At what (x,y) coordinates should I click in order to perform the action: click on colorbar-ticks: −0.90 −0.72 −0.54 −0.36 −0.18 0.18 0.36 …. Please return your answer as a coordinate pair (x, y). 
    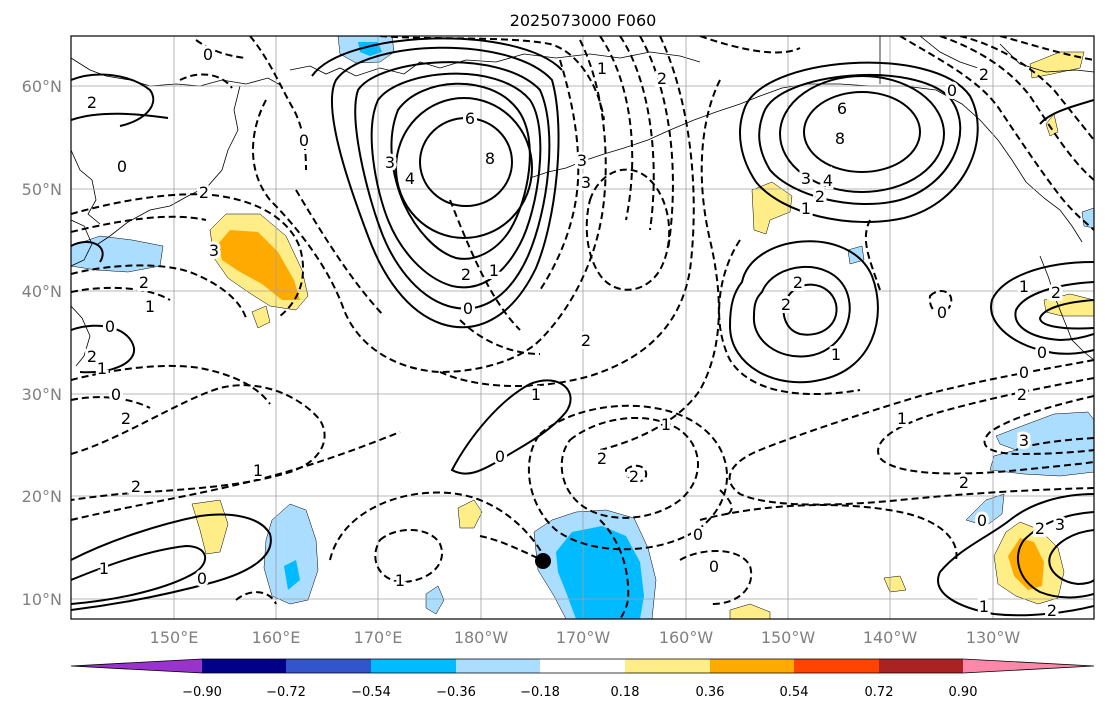
    Looking at the image, I should click on (579, 692).